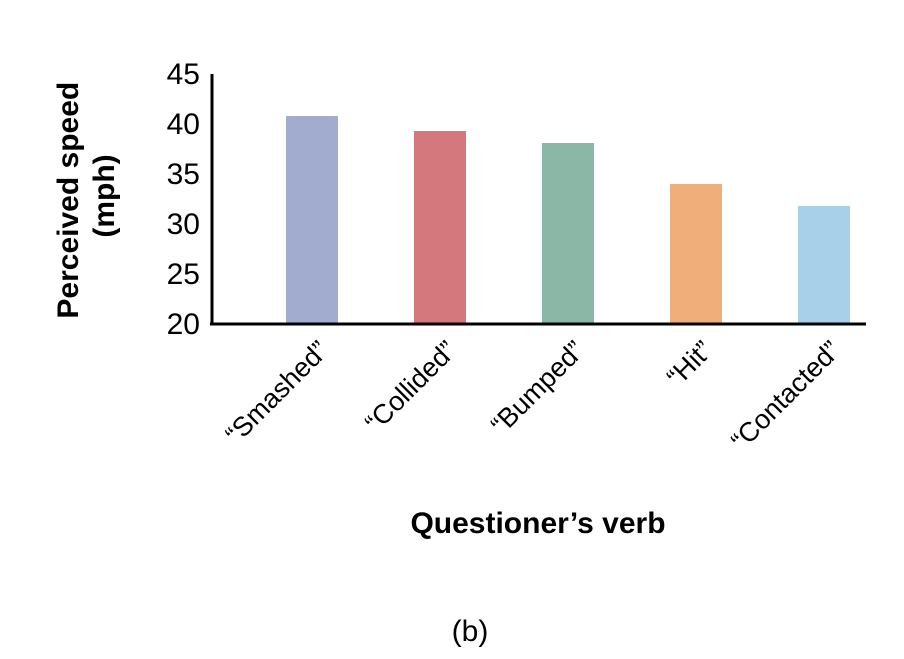  What do you see at coordinates (183, 324) in the screenshot?
I see `y-tick-label: 20` at bounding box center [183, 324].